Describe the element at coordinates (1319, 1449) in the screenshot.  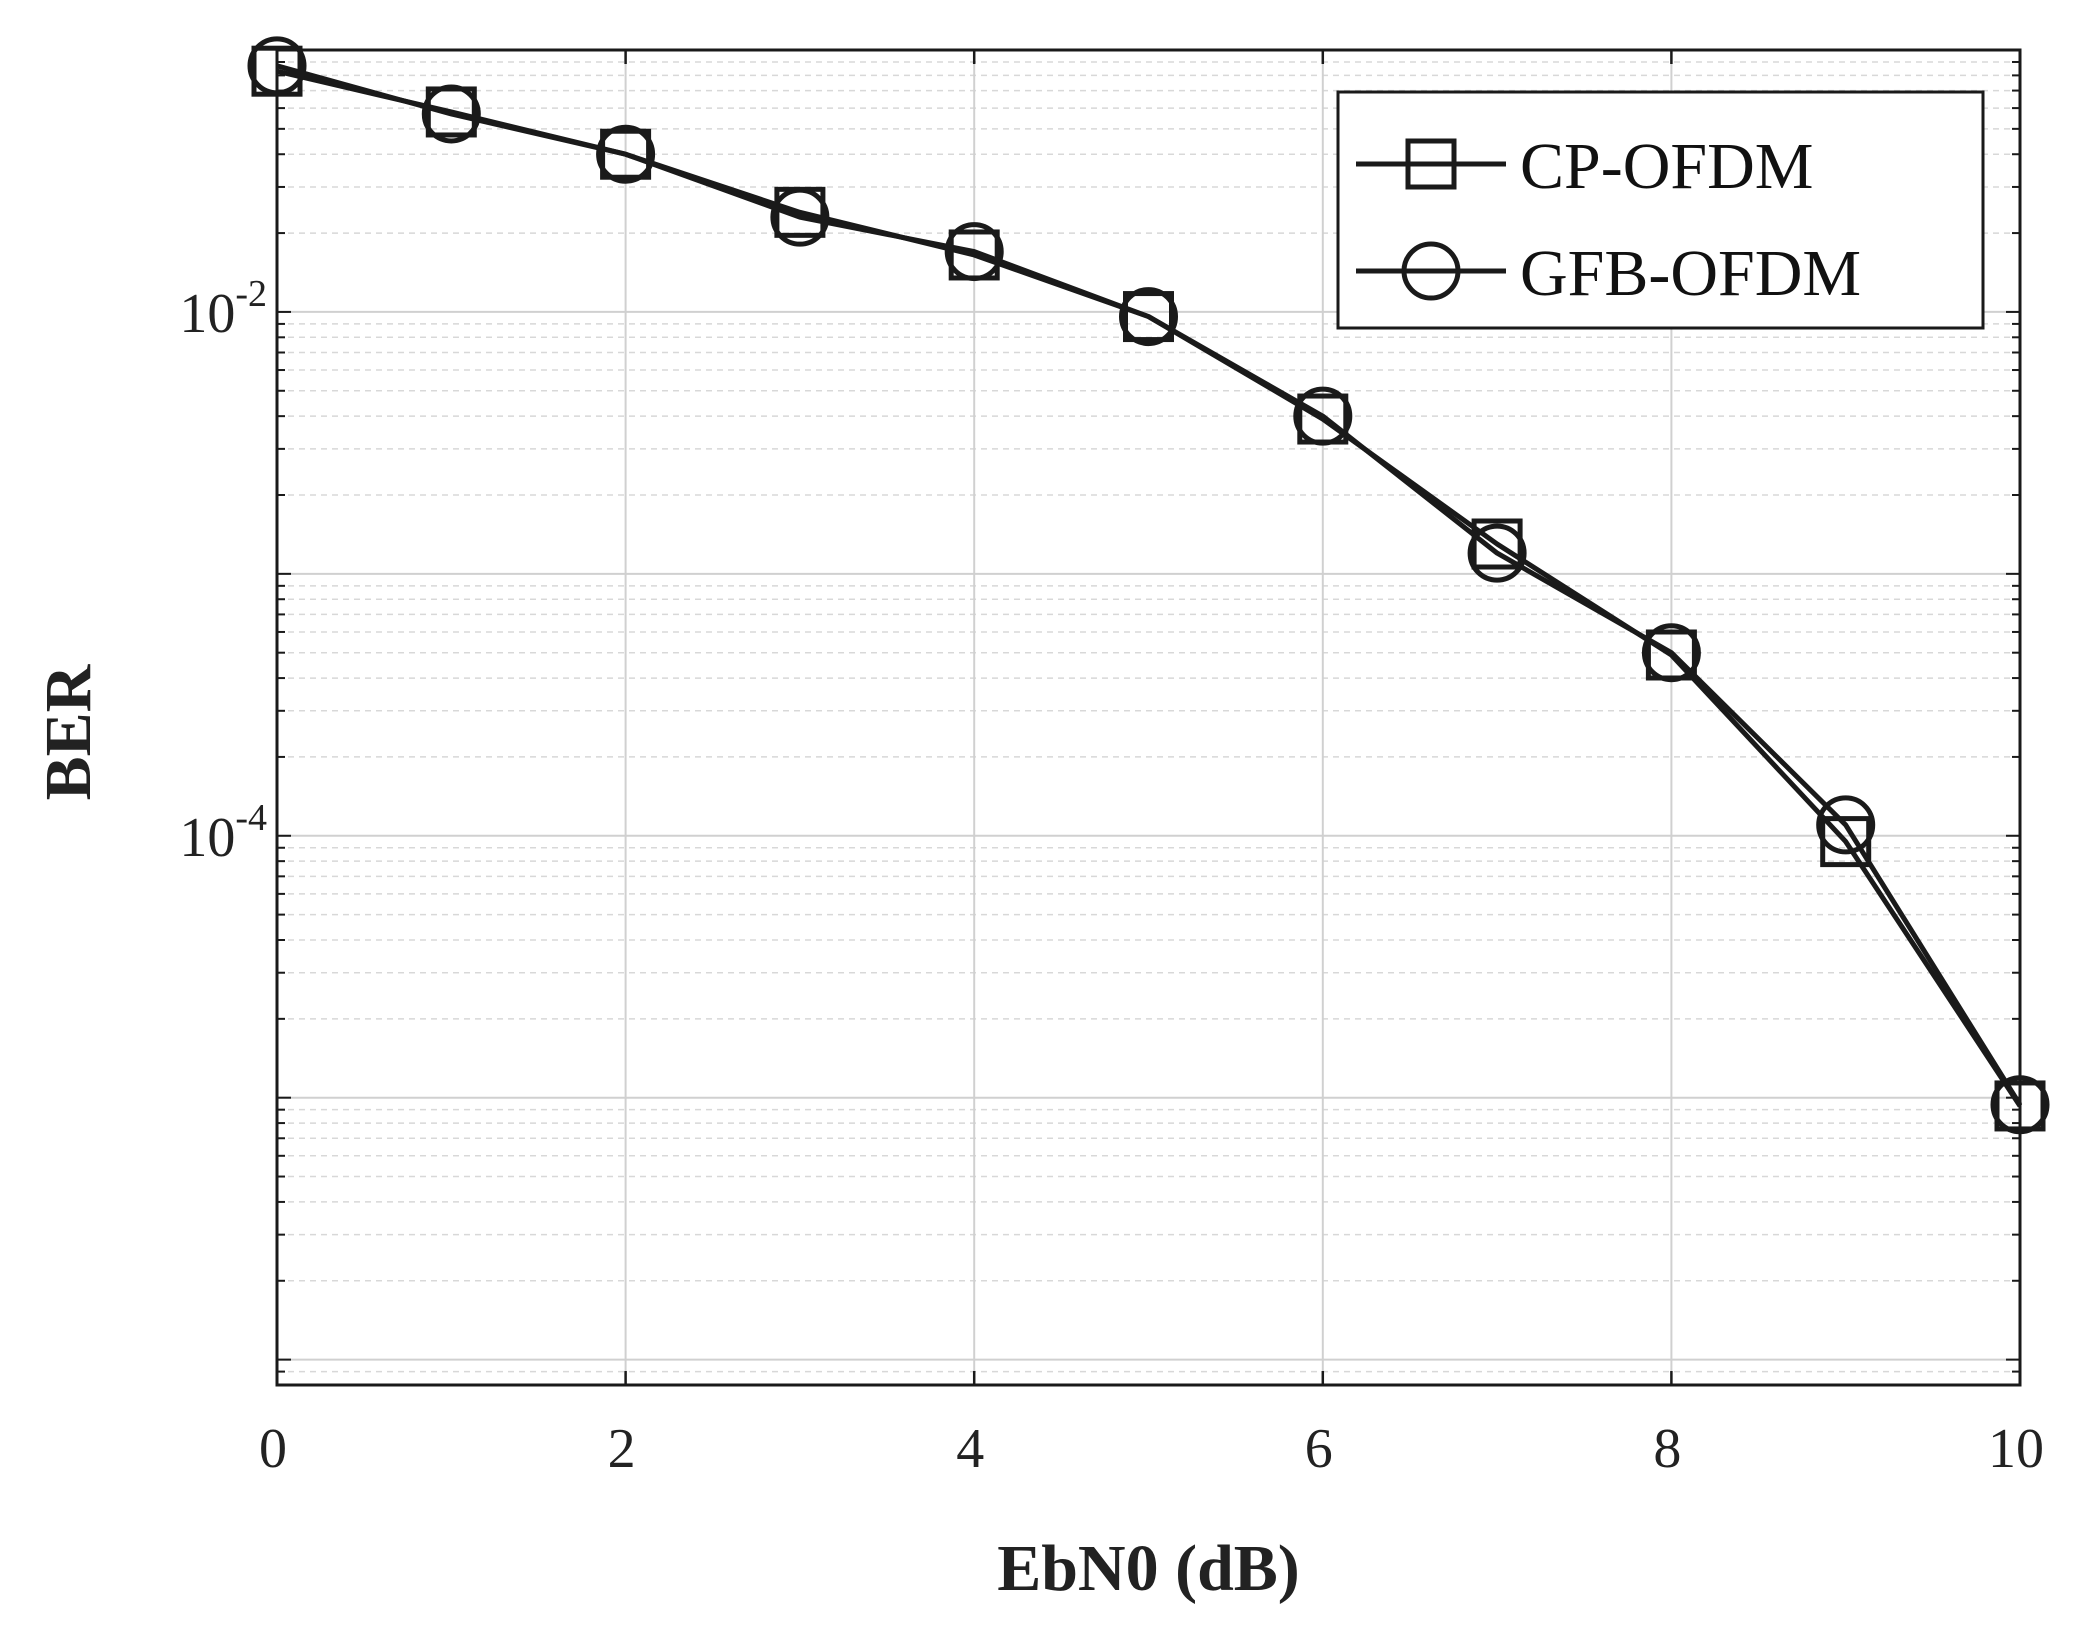
I see `x-tick-label: 6` at that location.